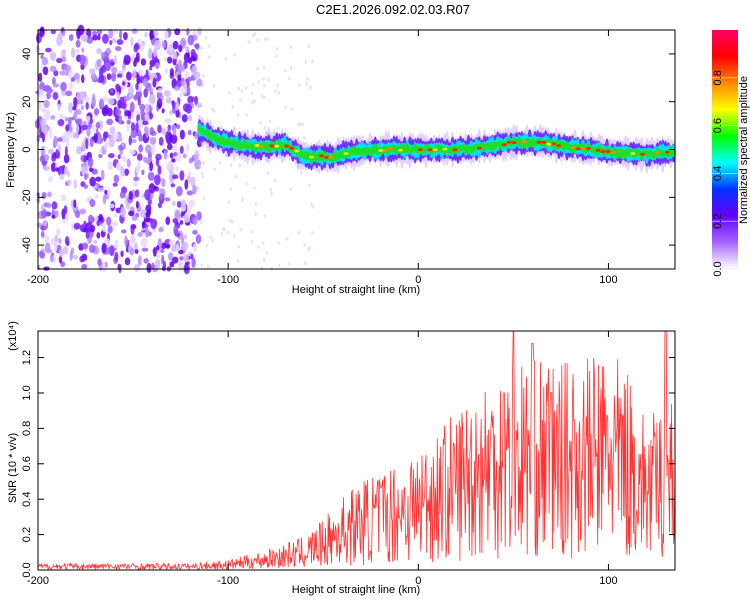  What do you see at coordinates (38, 581) in the screenshot?
I see `x-tick-label: -200` at bounding box center [38, 581].